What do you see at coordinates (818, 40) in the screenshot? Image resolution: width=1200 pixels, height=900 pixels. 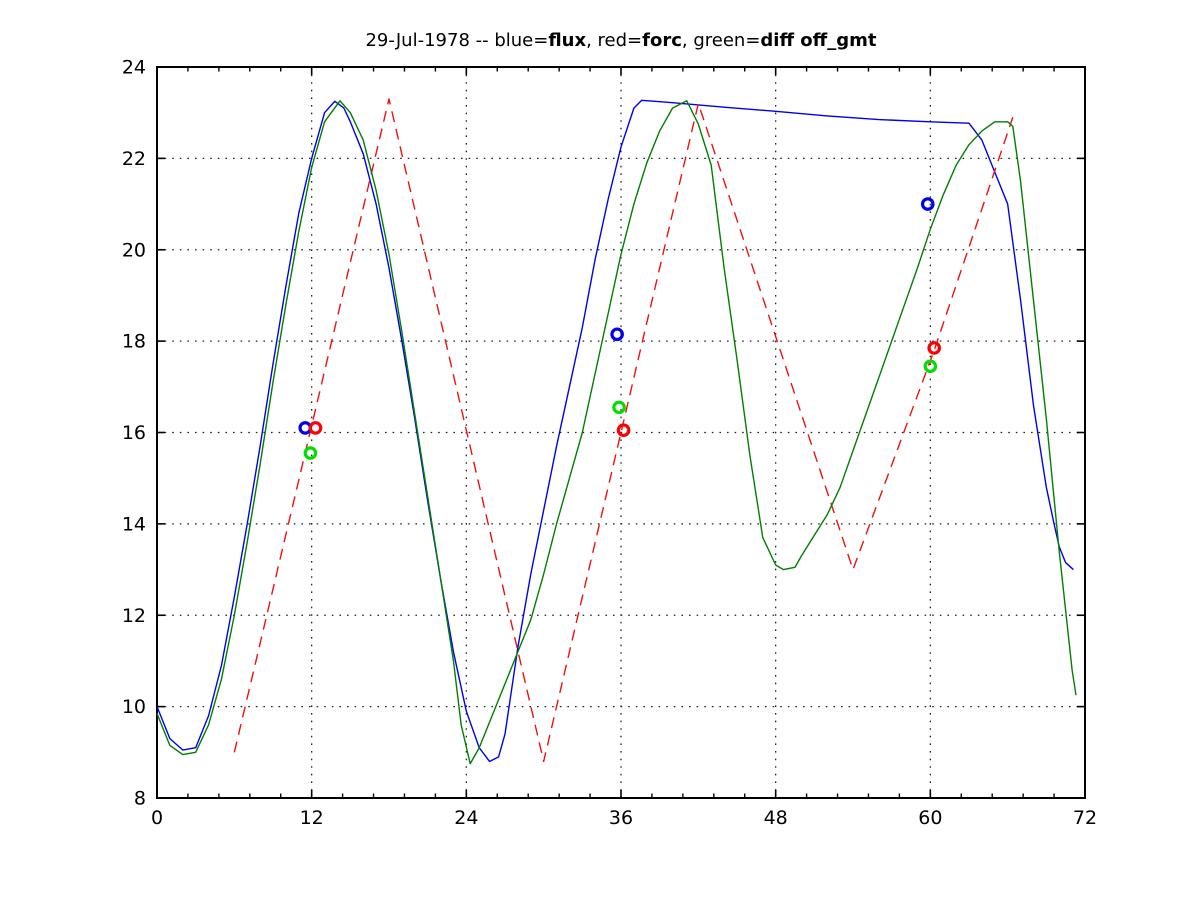 I see `chart-title-segment-5: diff off_gmt` at bounding box center [818, 40].